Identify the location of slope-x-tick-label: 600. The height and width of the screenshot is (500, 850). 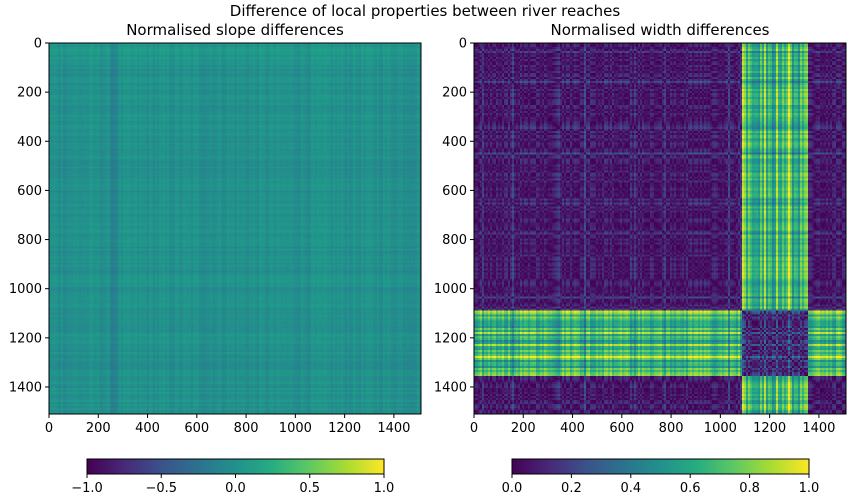
(196, 428).